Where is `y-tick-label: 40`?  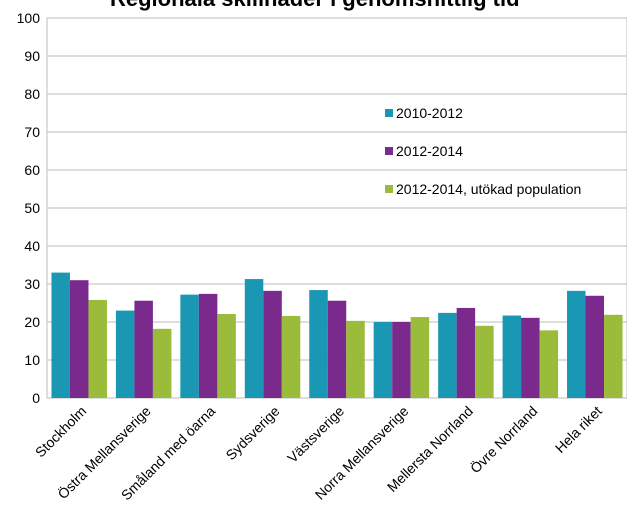 y-tick-label: 40 is located at coordinates (32, 246).